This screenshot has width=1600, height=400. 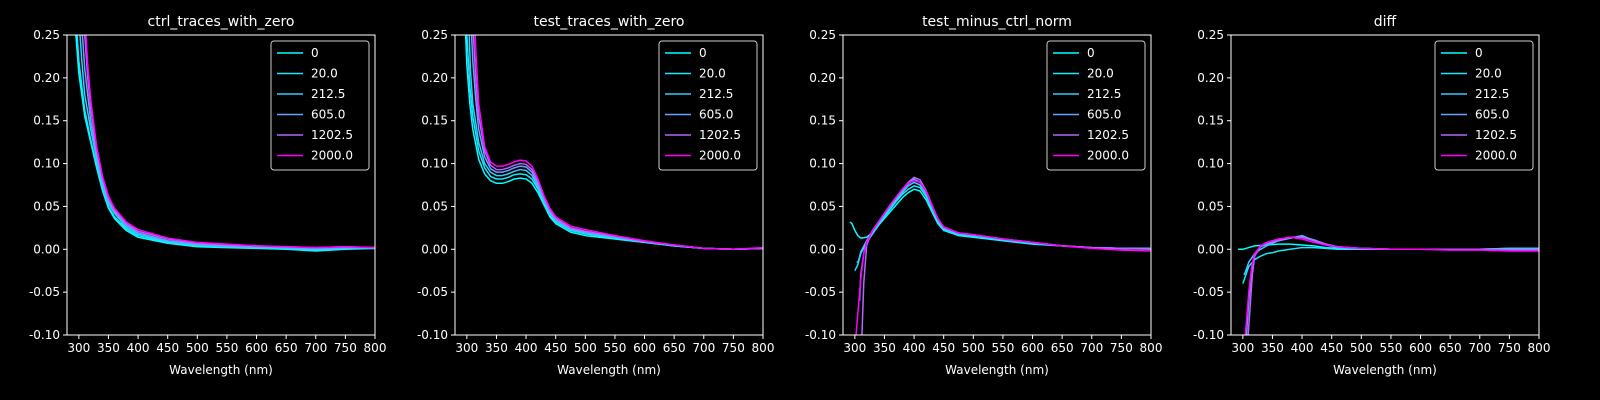 I want to click on series-line-605.0, so click(x=228, y=142).